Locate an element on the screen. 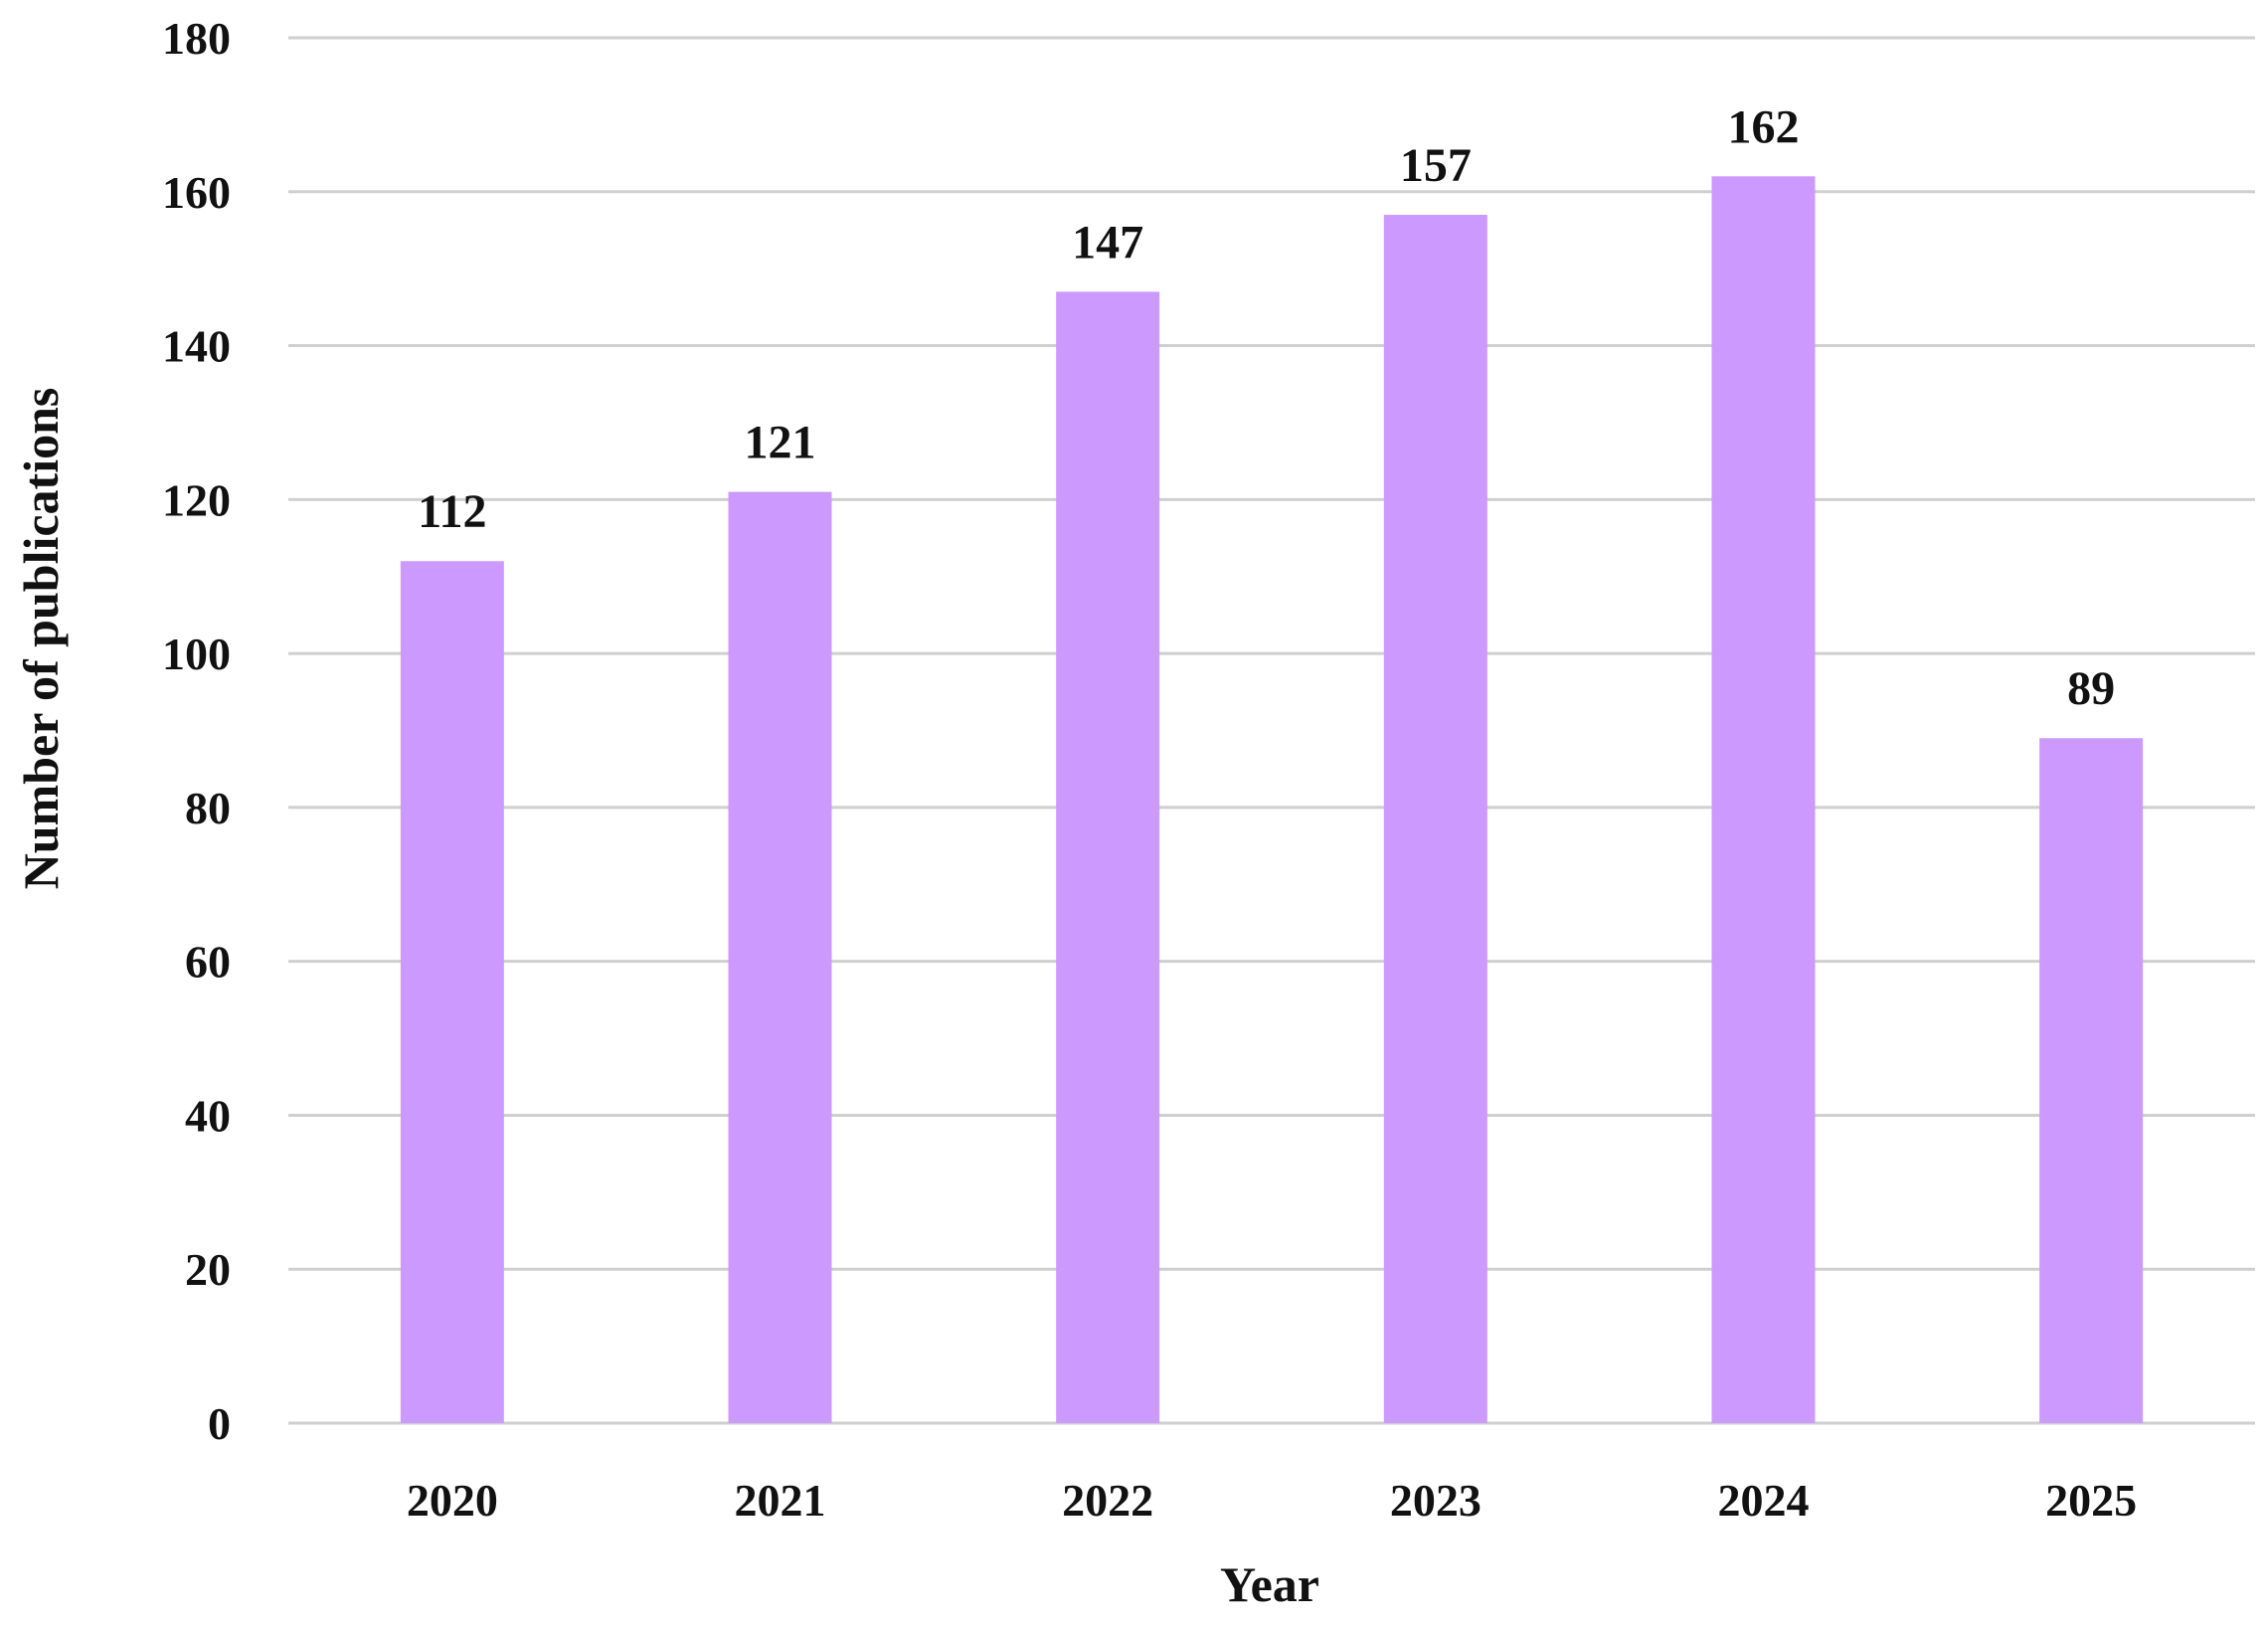  x-tick-label-2021: 2021 is located at coordinates (780, 1500).